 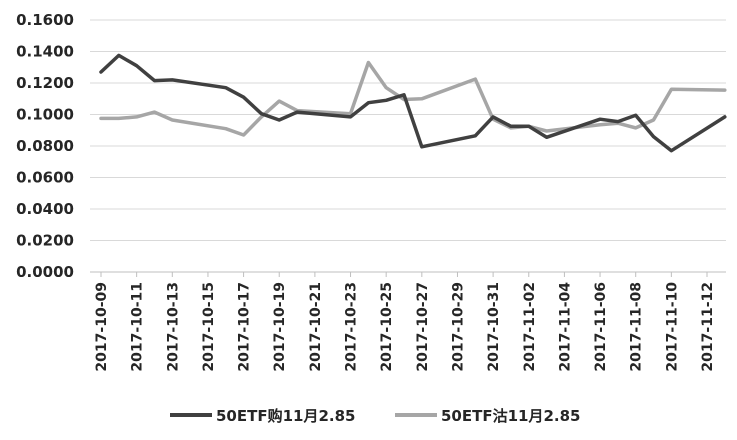 What do you see at coordinates (45, 209) in the screenshot?
I see `y-tick-label: 0.0400` at bounding box center [45, 209].